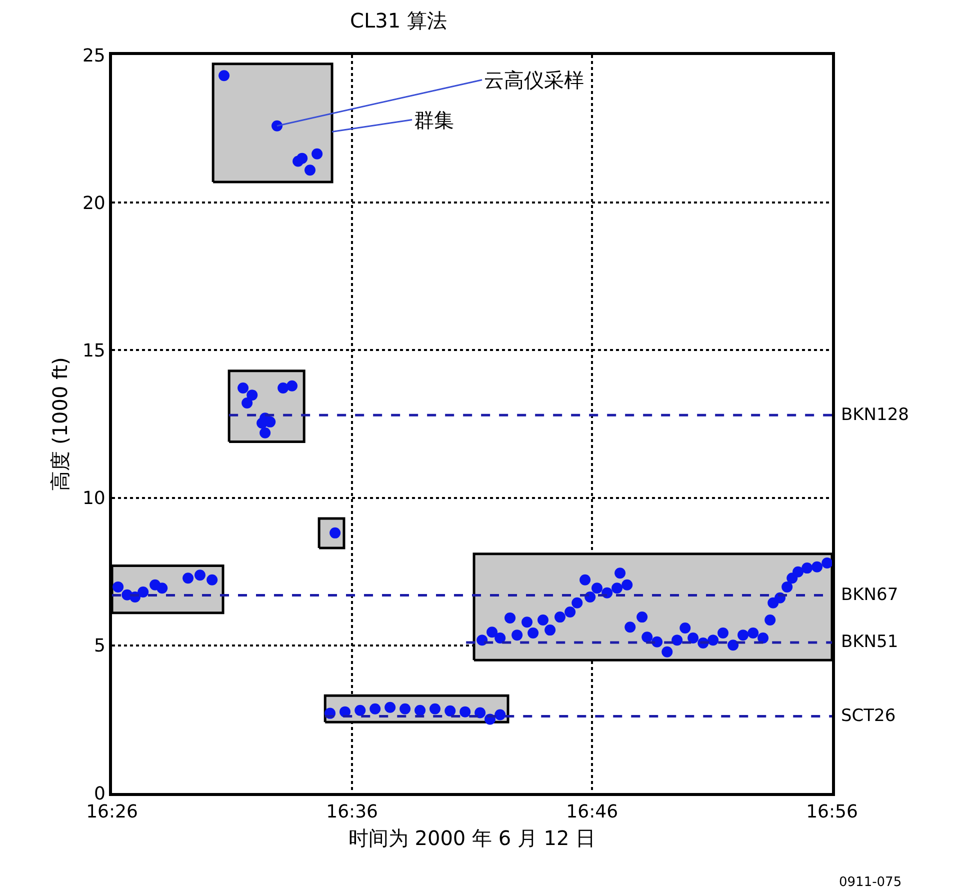 This screenshot has height=895, width=972. What do you see at coordinates (94, 499) in the screenshot?
I see `y-tick-label: 10` at bounding box center [94, 499].